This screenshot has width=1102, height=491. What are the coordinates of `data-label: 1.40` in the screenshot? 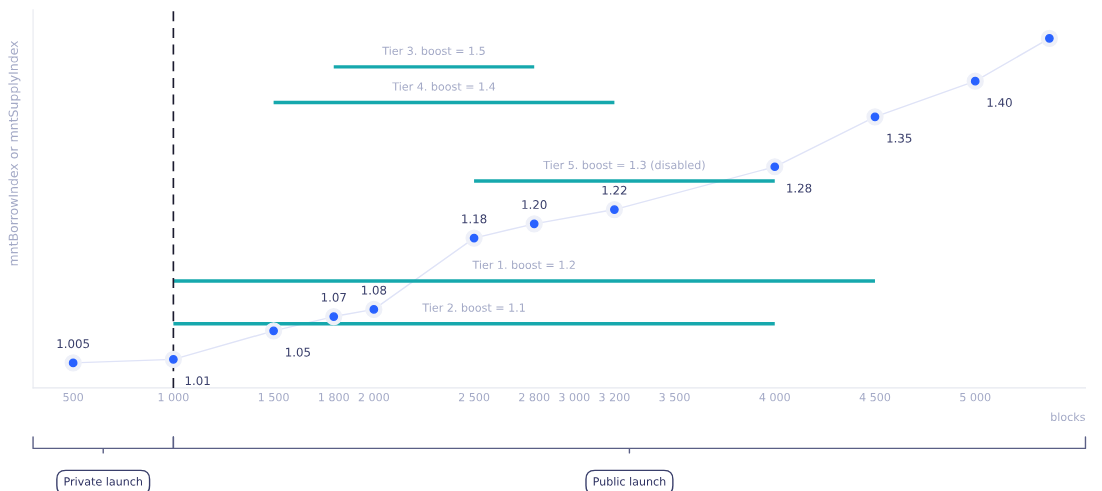 It's located at (999, 102).